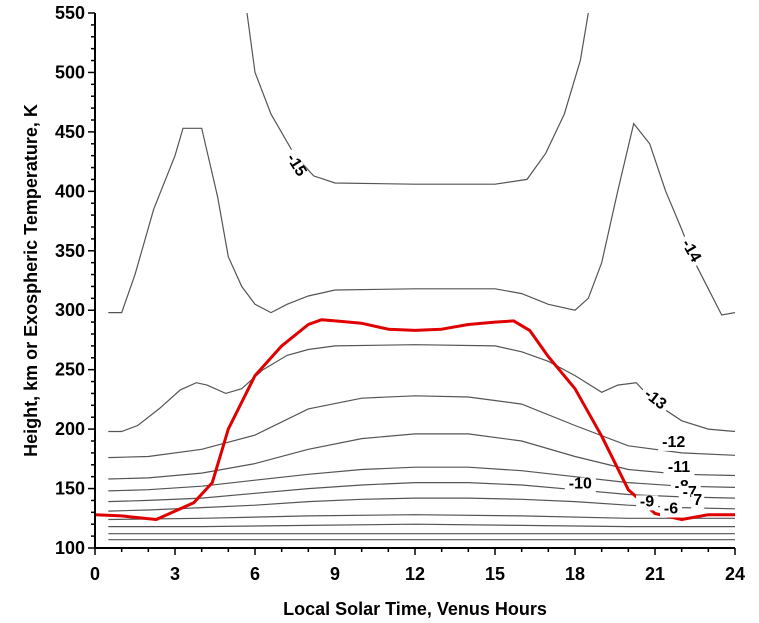 This screenshot has height=623, width=759. I want to click on y-tick-label: 350, so click(70, 251).